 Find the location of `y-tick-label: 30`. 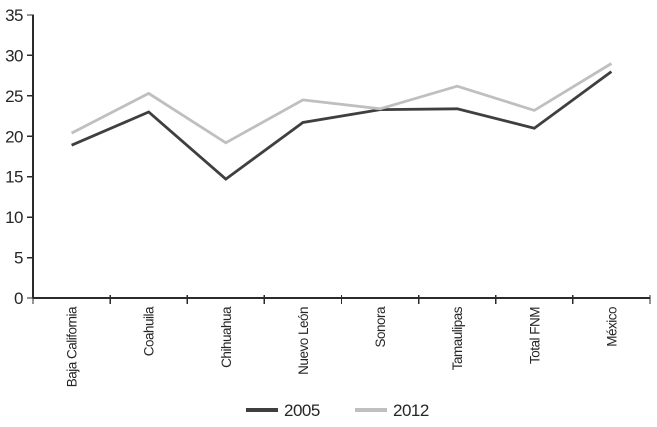

y-tick-label: 30 is located at coordinates (14, 55).